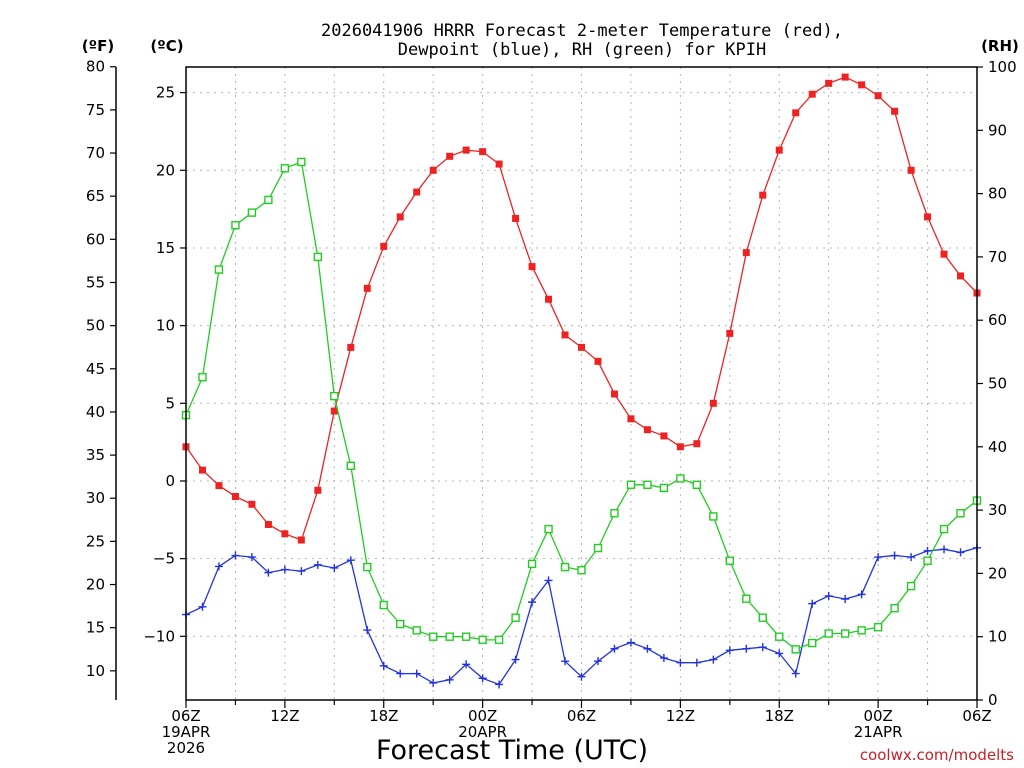 This screenshot has width=1024, height=768. I want to click on rh-tick-label: 90, so click(997, 130).